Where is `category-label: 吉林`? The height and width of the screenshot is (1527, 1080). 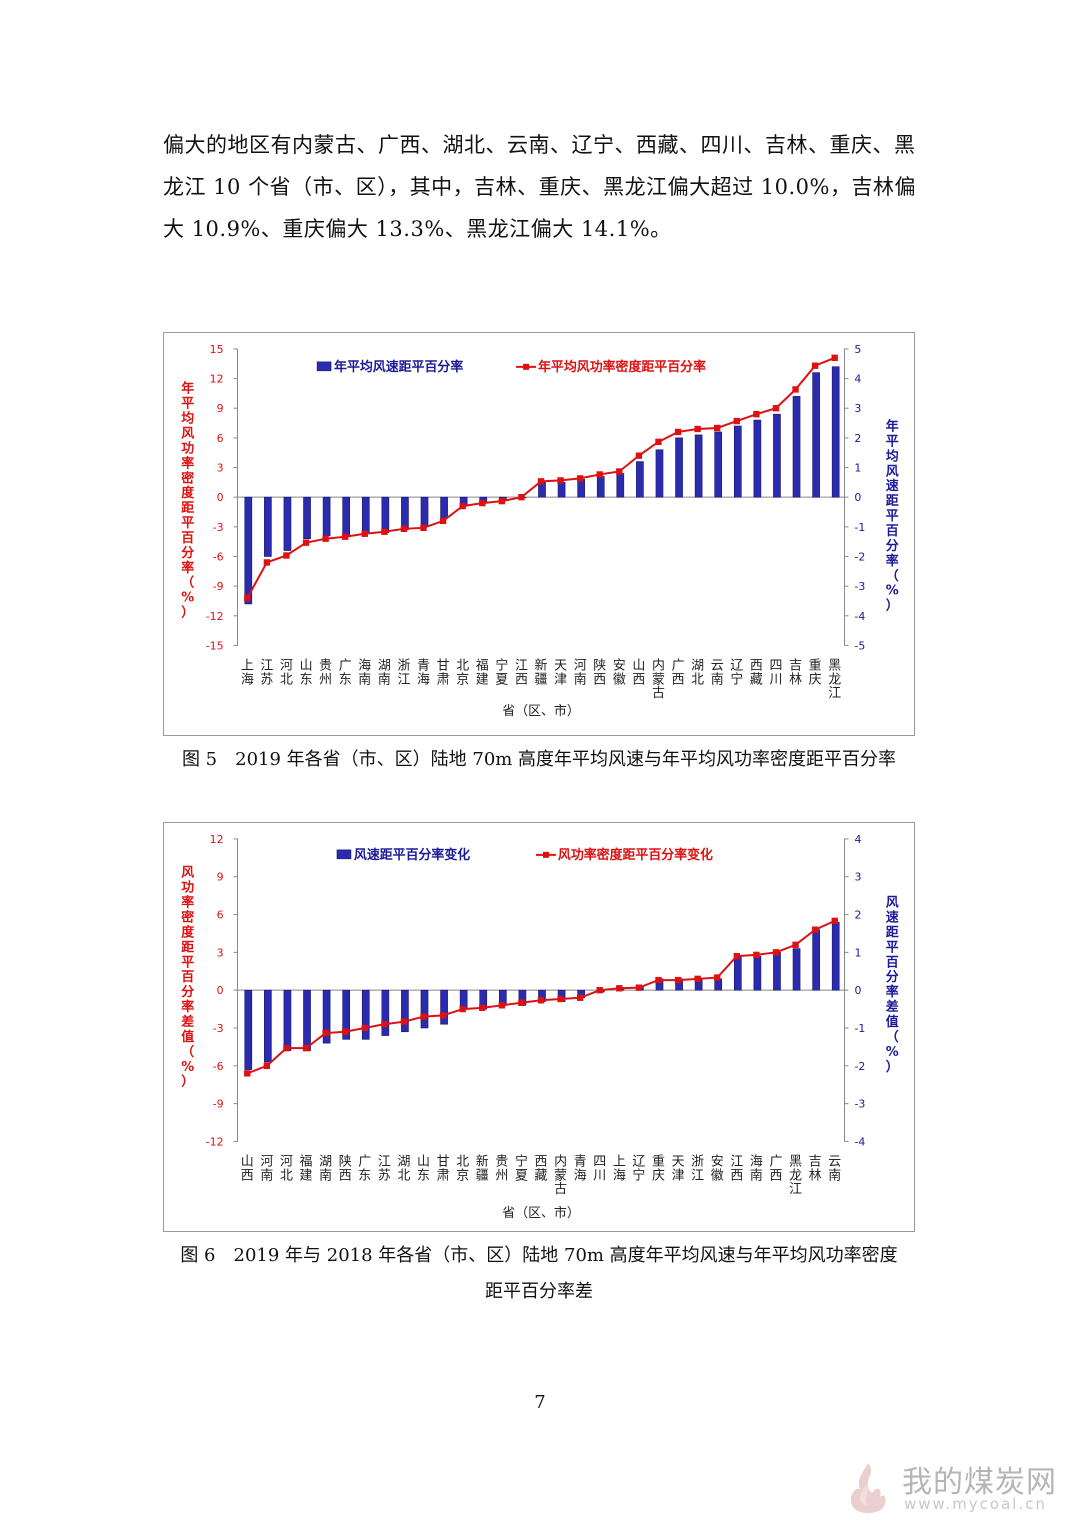
category-label: 吉林 is located at coordinates (795, 672).